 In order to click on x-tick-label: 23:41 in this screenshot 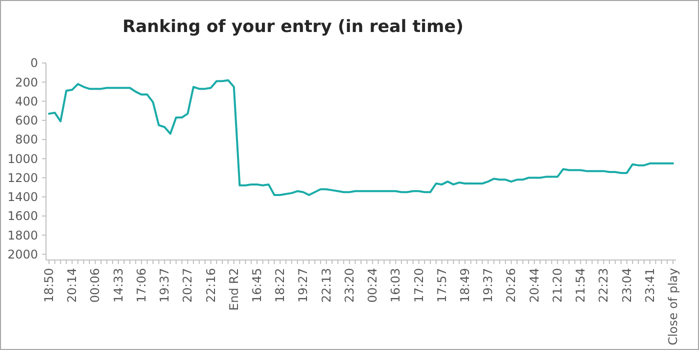, I will do `click(649, 285)`.